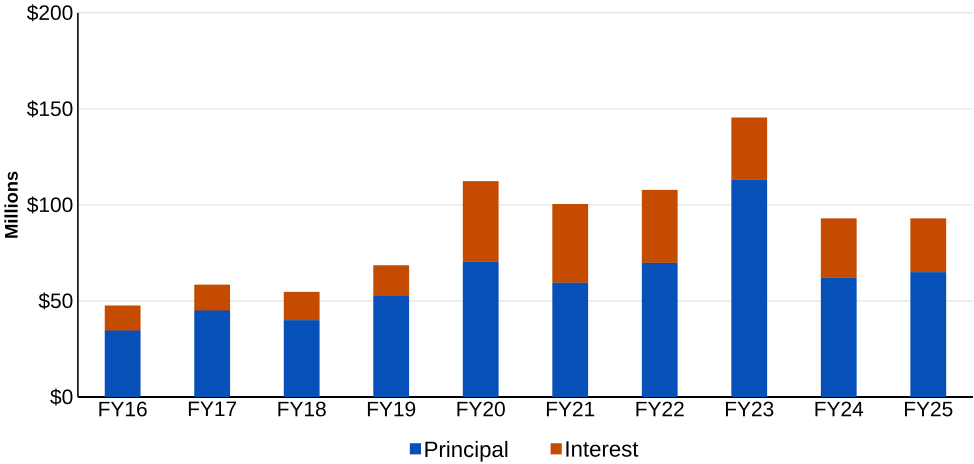 The width and height of the screenshot is (974, 464). Describe the element at coordinates (750, 409) in the screenshot. I see `x-tick-label: FY23` at that location.